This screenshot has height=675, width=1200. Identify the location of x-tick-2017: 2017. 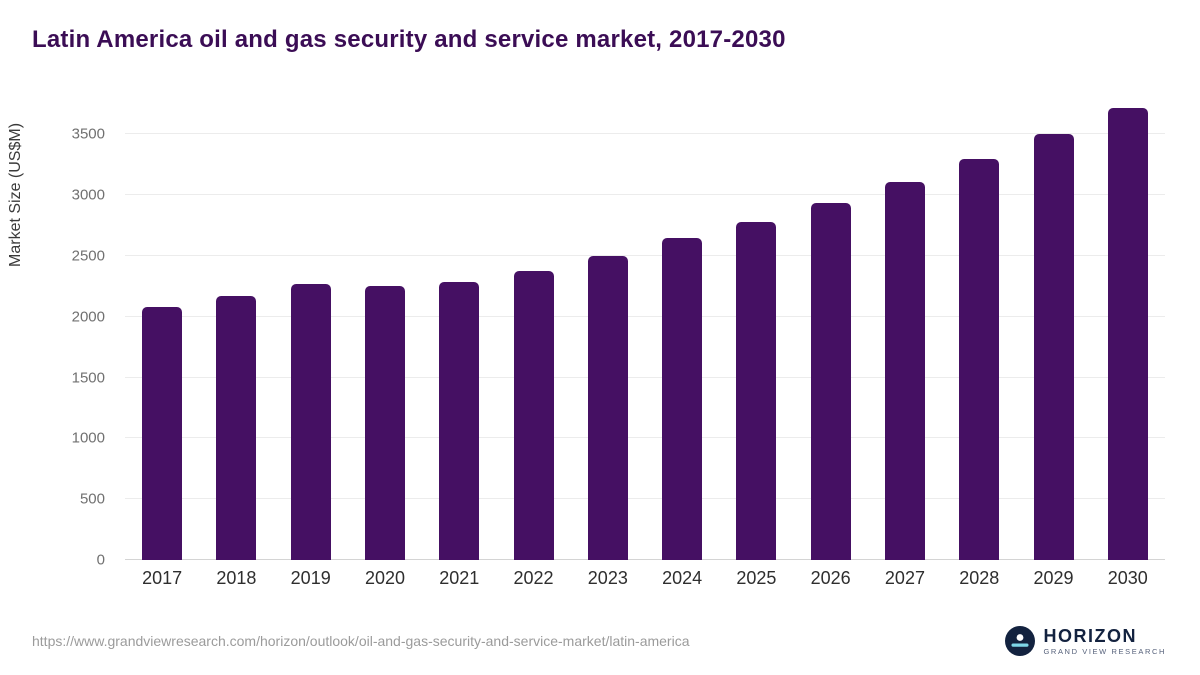
(162, 578).